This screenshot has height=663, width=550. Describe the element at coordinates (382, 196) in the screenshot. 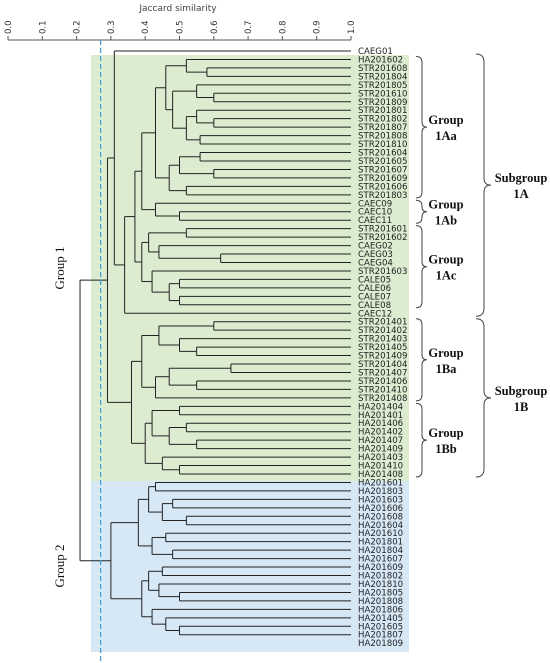

I see `leaf-label: STR201803` at that location.